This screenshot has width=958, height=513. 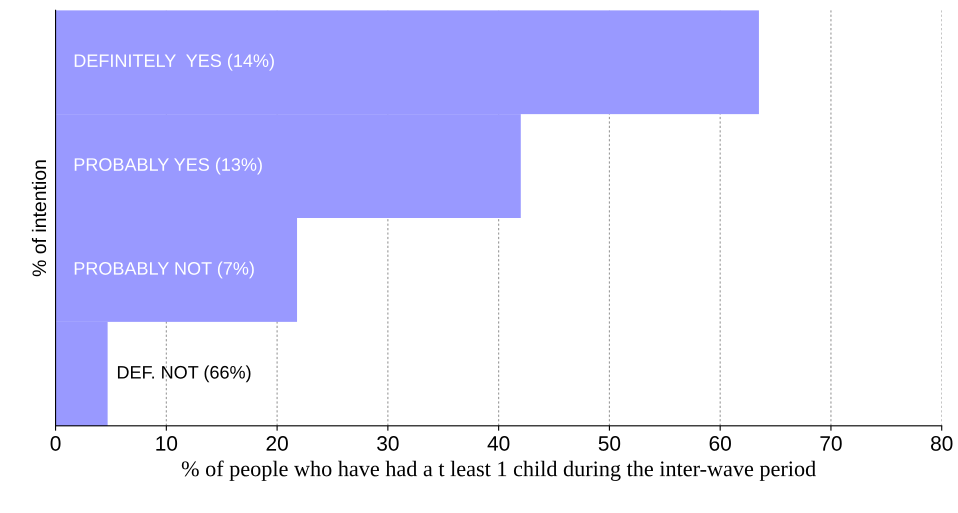 What do you see at coordinates (174, 62) in the screenshot?
I see `y-tick-label: DEFINITELY YES (14%)` at bounding box center [174, 62].